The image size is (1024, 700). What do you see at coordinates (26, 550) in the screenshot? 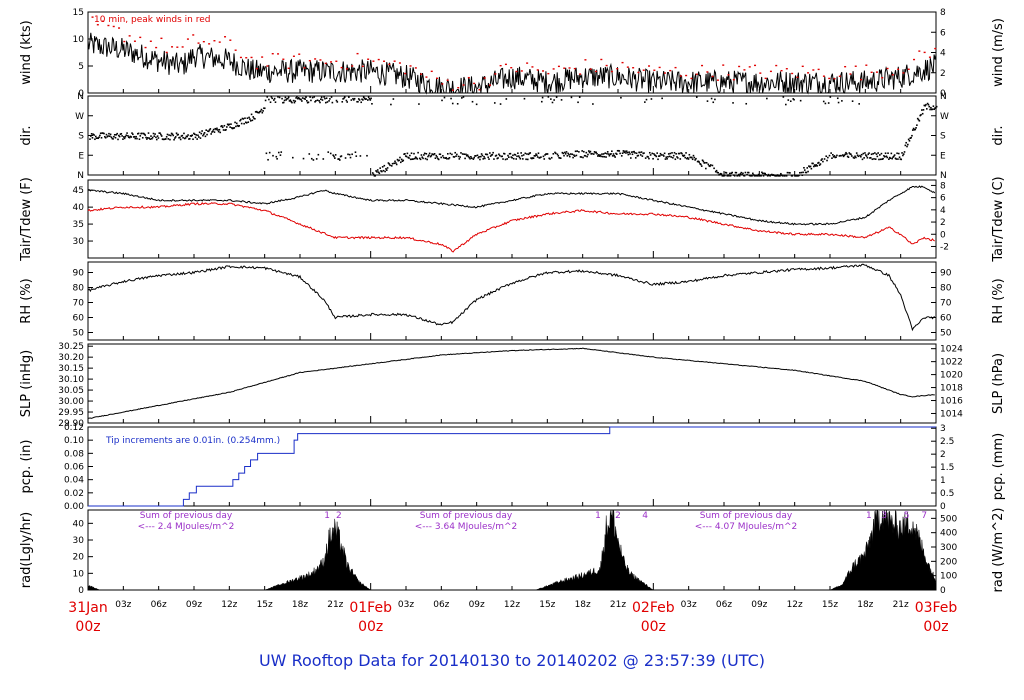
I see `rad-ylabel-left: rad(Lgly/hr)` at bounding box center [26, 550].